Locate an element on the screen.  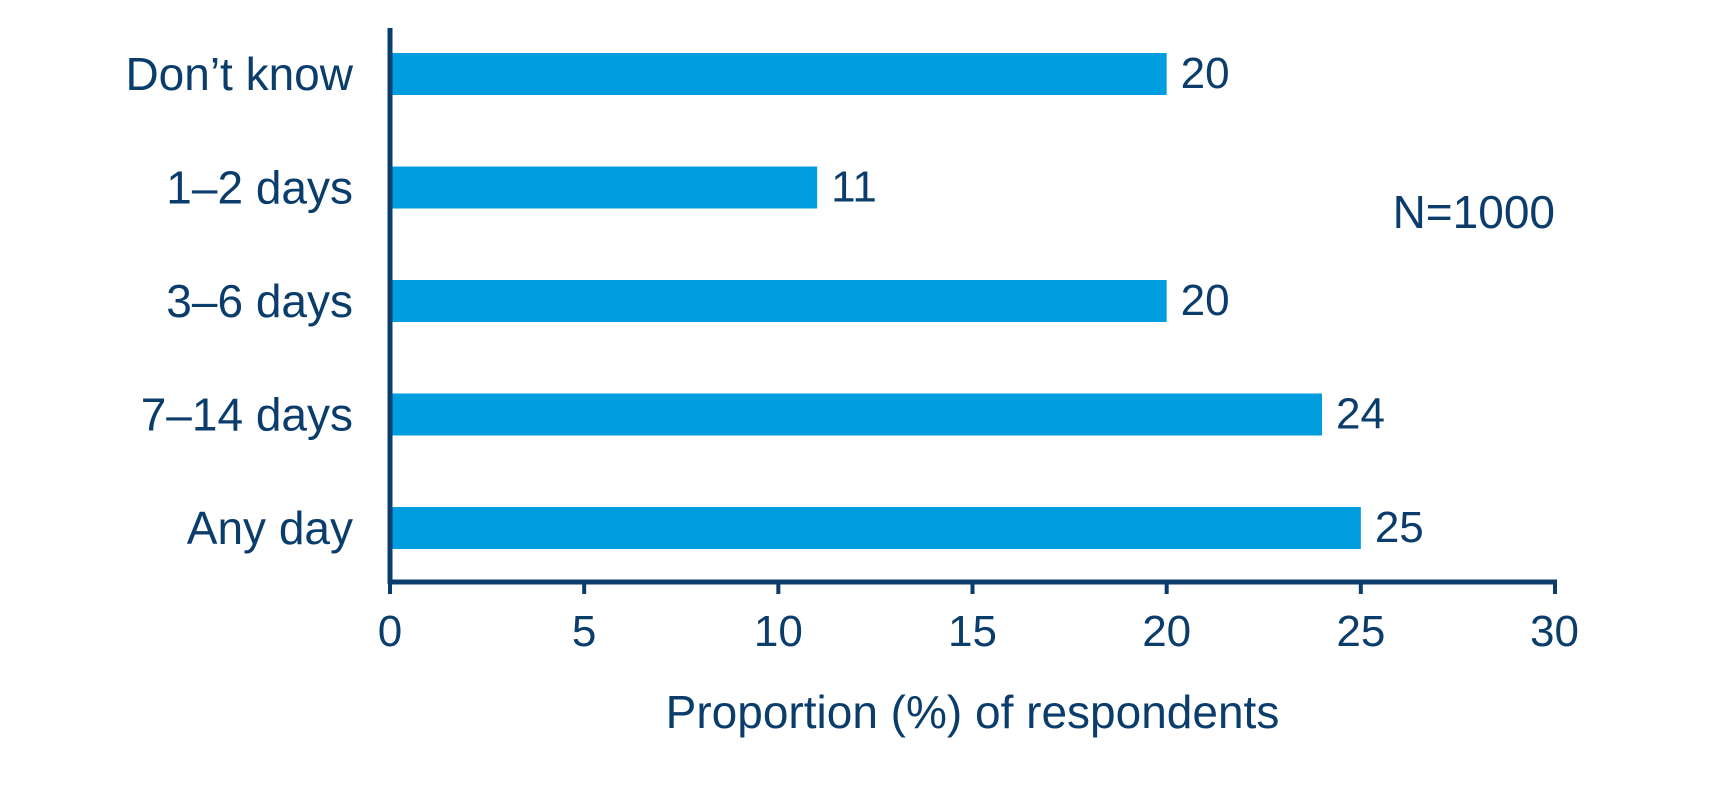
sample-size-annotation: N=1000 is located at coordinates (1474, 212).